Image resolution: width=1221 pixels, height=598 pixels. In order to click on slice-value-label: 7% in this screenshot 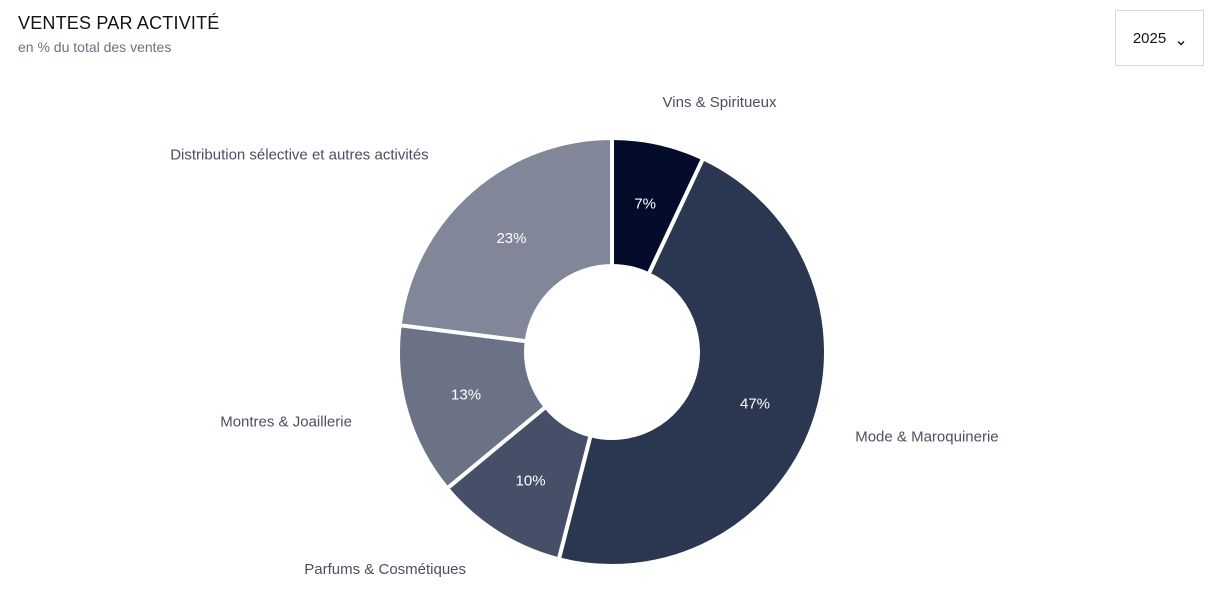, I will do `click(645, 204)`.